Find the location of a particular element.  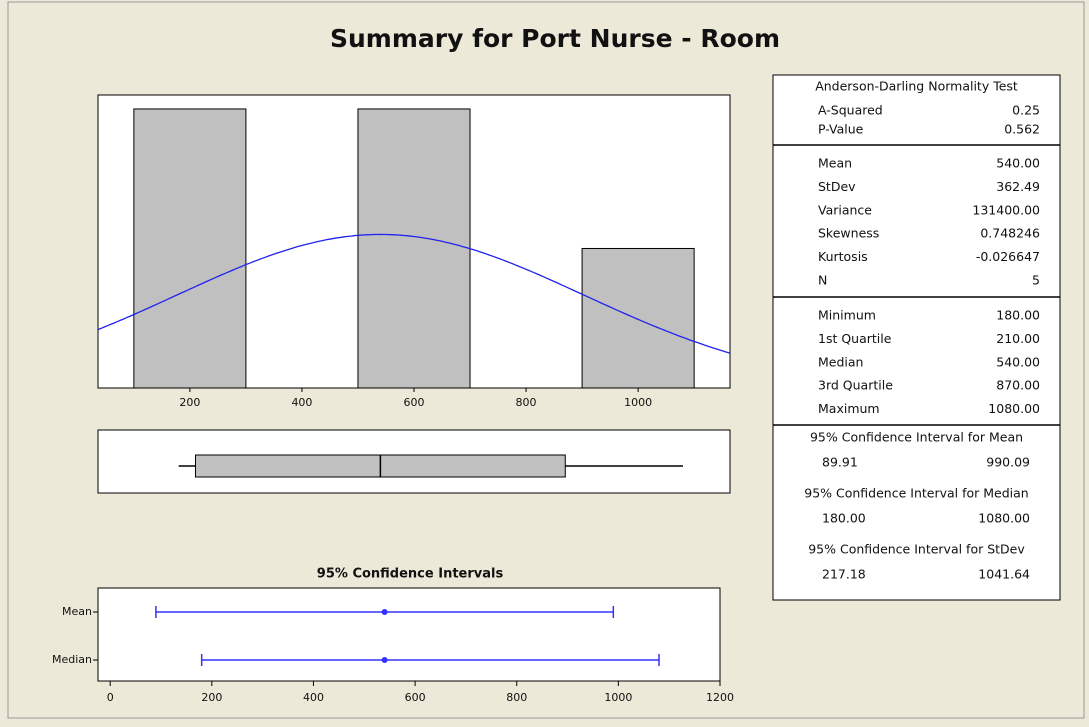

title: Summary for Port Nurse - Room is located at coordinates (555, 38).